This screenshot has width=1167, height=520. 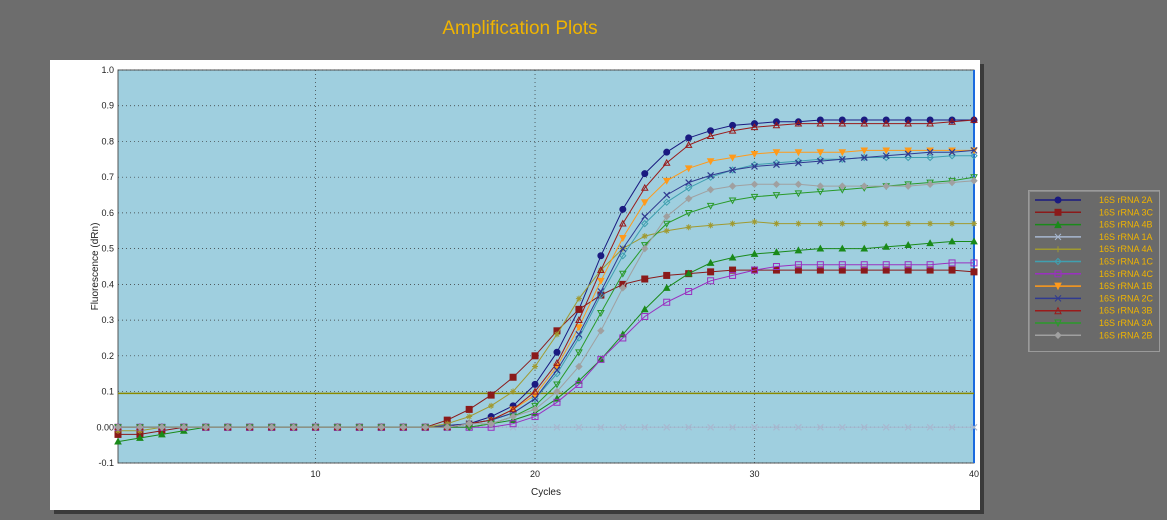 What do you see at coordinates (1094, 311) in the screenshot?
I see `legend-entry: 16S rRNA 3B` at bounding box center [1094, 311].